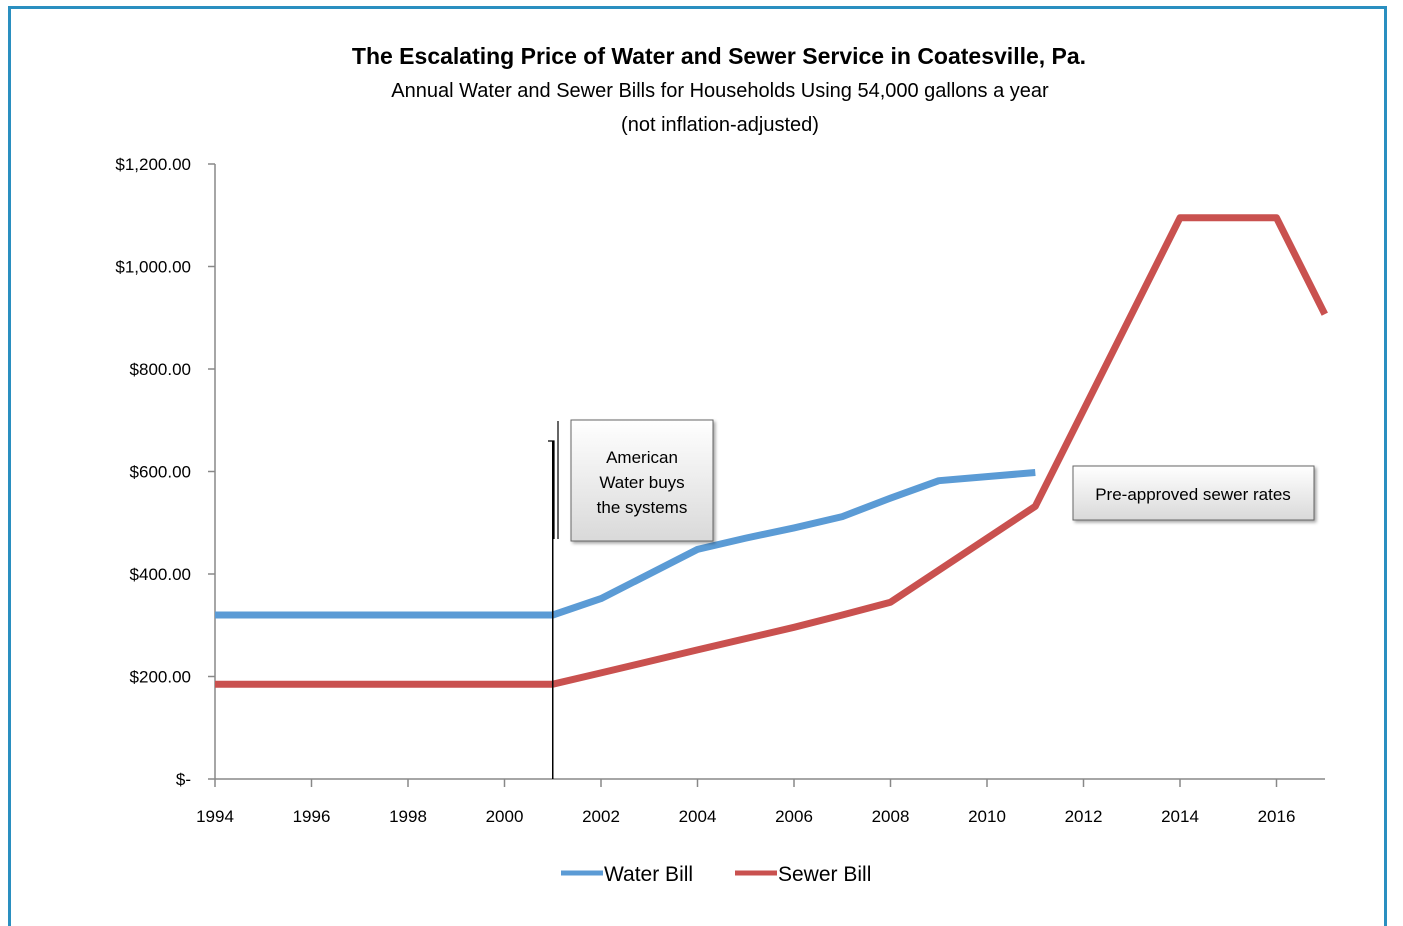 The width and height of the screenshot is (1403, 926). What do you see at coordinates (720, 125) in the screenshot?
I see `chart-subtitle-line-2: (not inflation-adjusted)` at bounding box center [720, 125].